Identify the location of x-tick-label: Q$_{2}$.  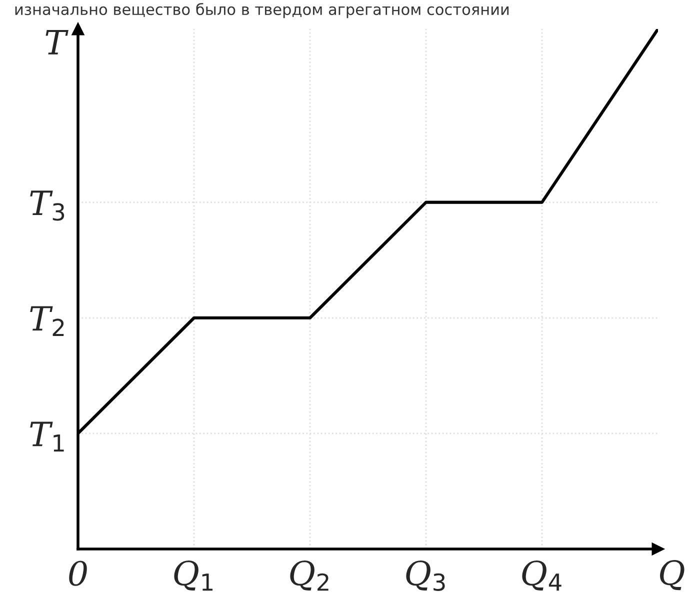
(309, 575).